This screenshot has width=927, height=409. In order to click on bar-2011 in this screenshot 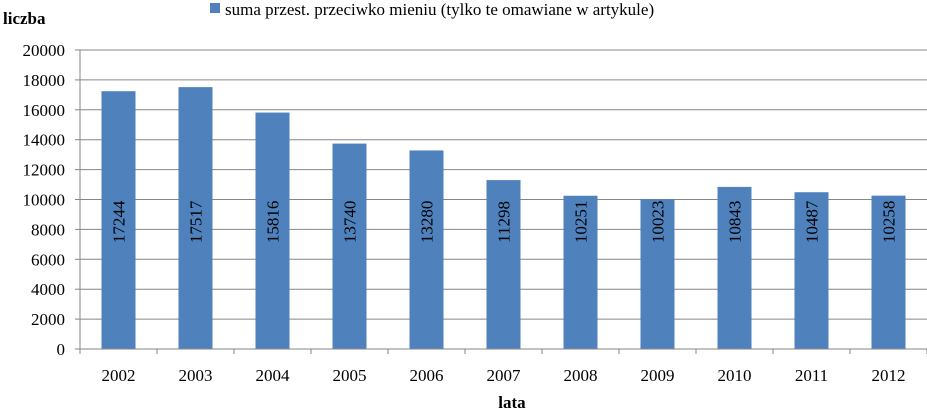, I will do `click(811, 270)`.